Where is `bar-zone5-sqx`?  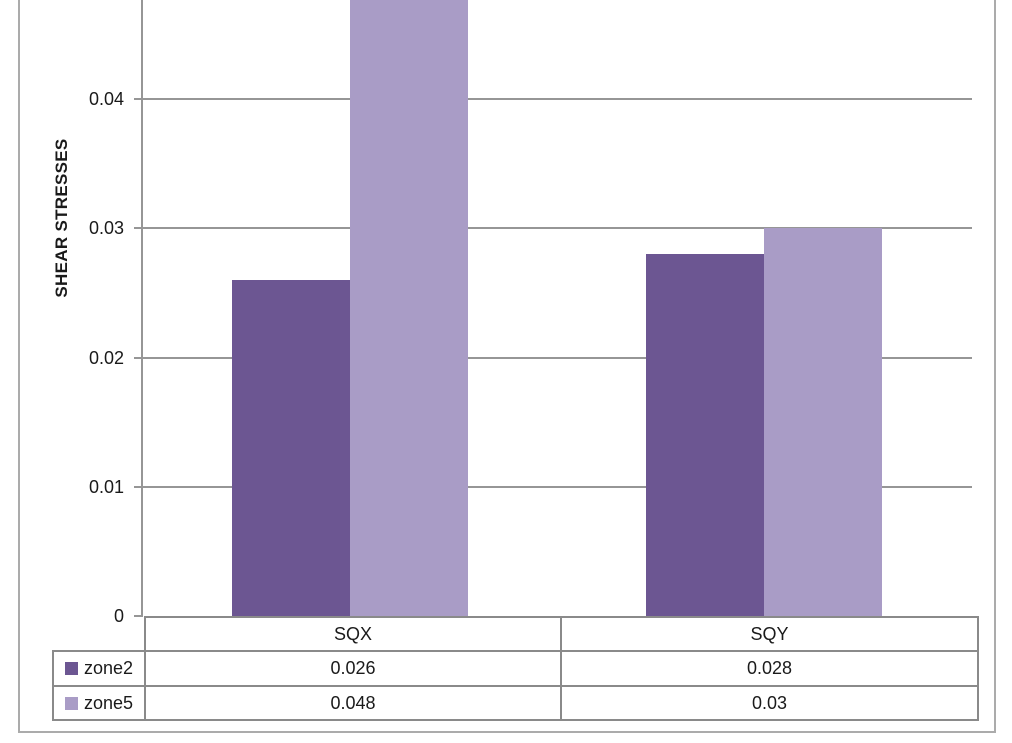
bar-zone5-sqx is located at coordinates (409, 308).